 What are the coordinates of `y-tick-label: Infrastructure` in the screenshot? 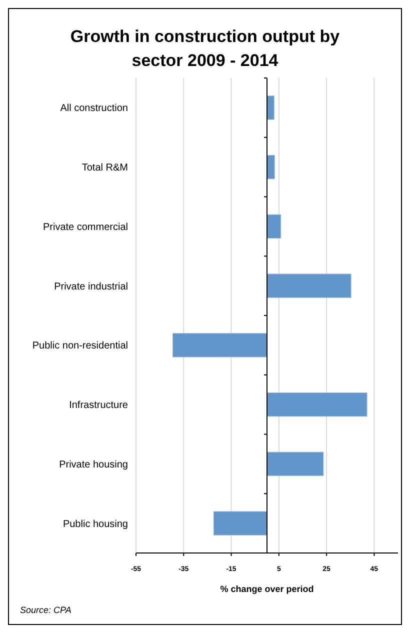 It's located at (98, 406).